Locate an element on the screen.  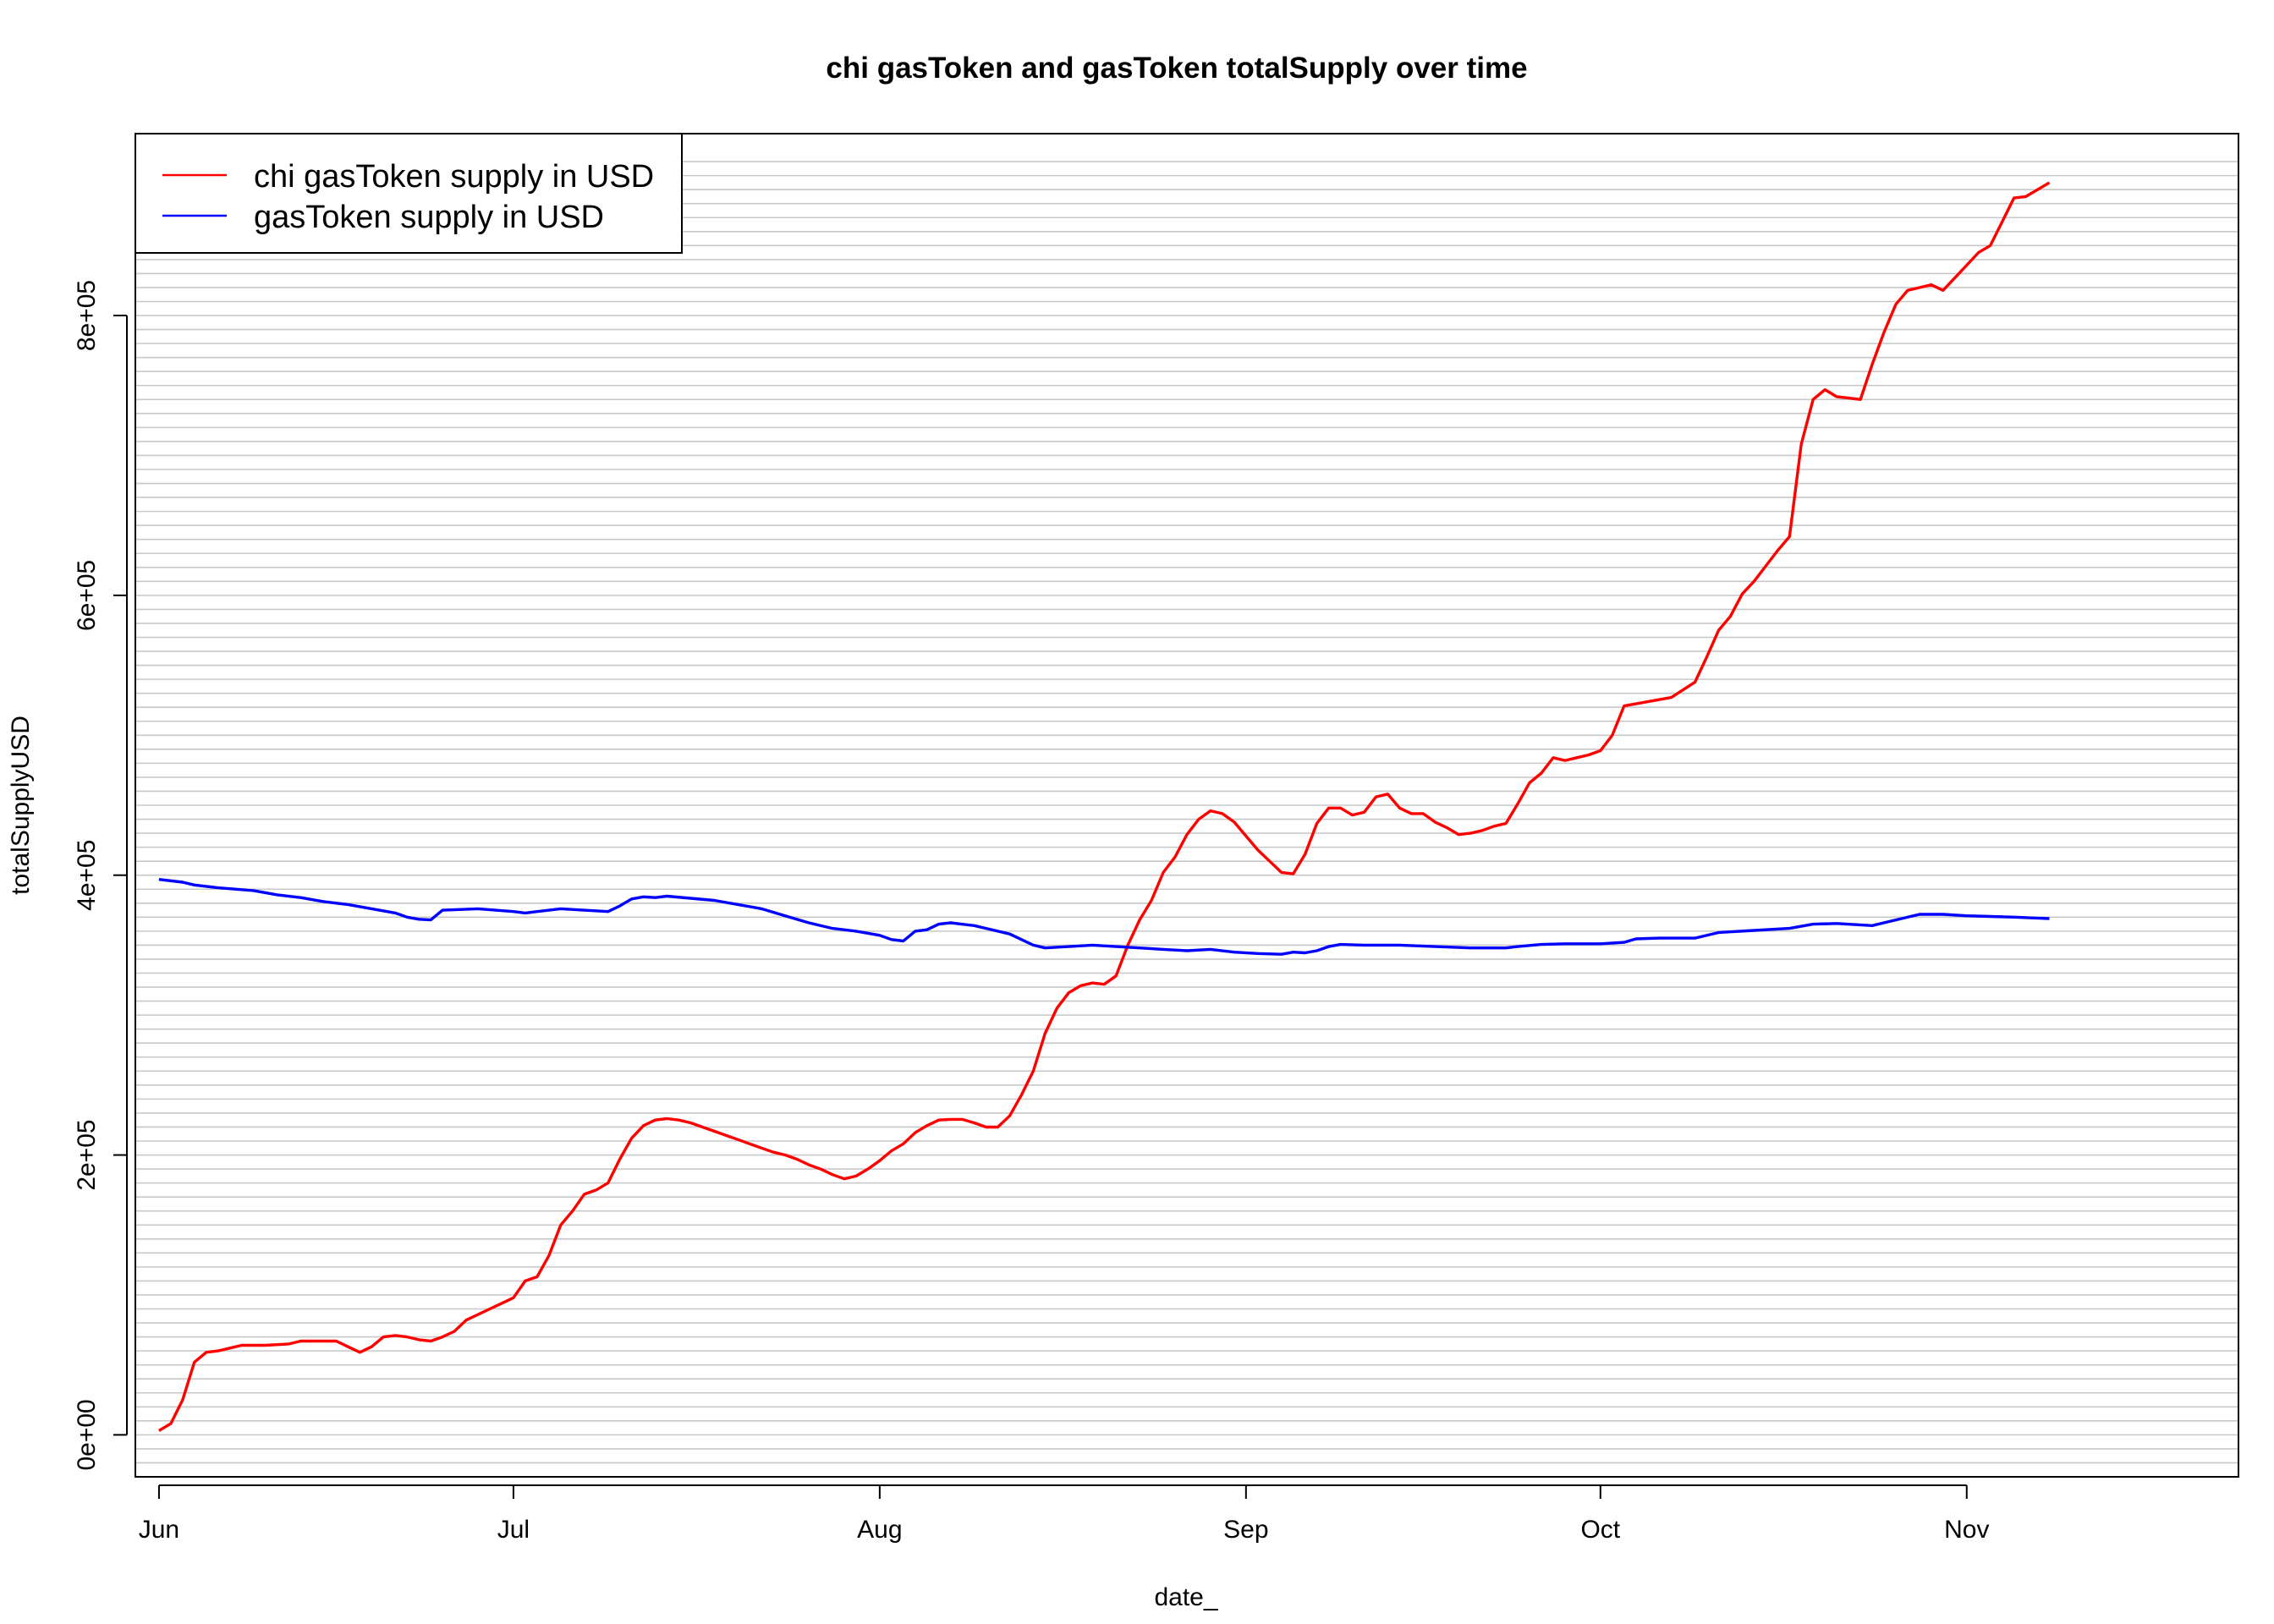
legend-box is located at coordinates (409, 193).